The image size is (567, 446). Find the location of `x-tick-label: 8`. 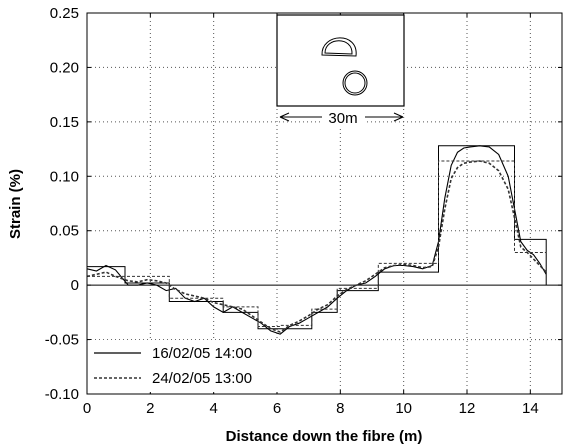

x-tick-label: 8 is located at coordinates (340, 408).